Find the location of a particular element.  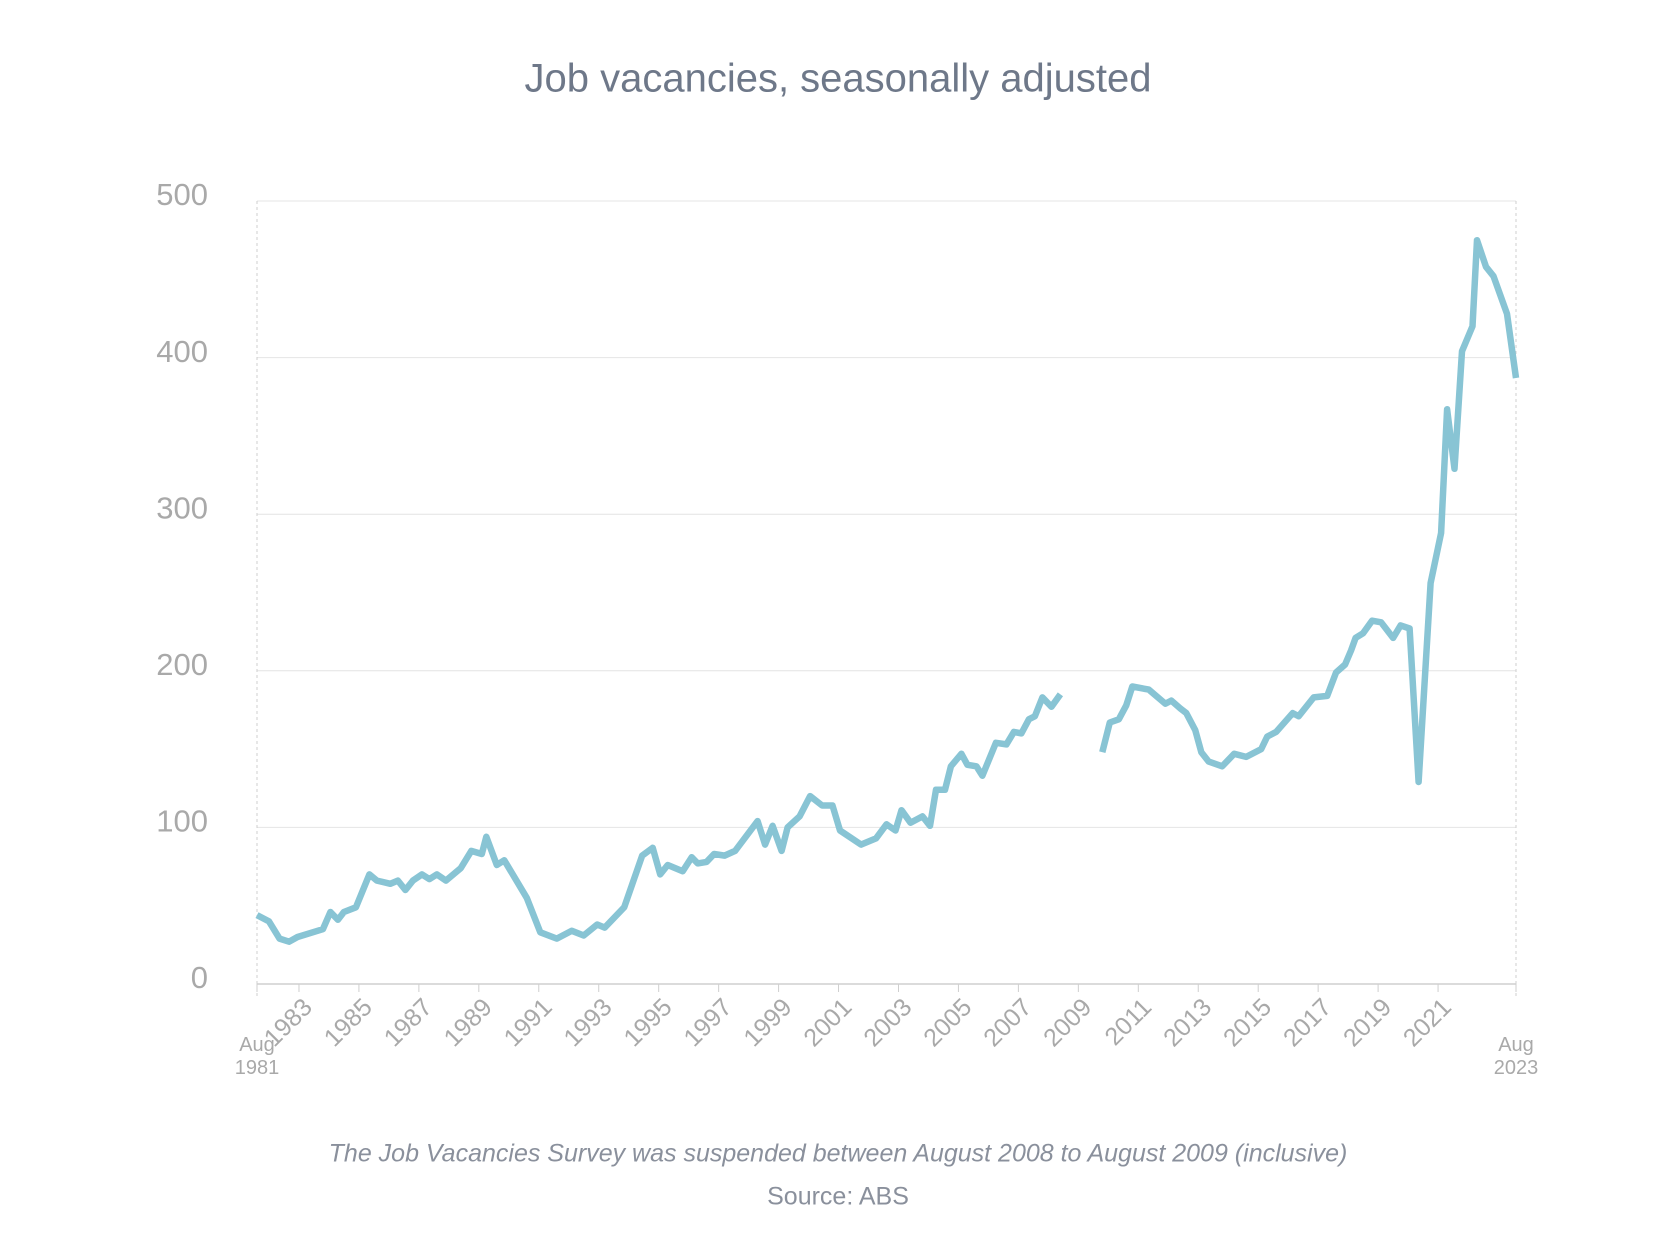

chart-source: Source: ABS is located at coordinates (838, 1197).